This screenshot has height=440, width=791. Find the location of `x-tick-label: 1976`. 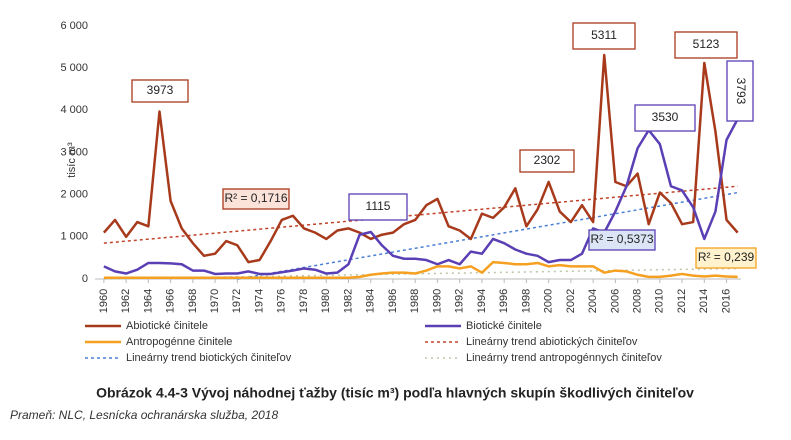

x-tick-label: 1976 is located at coordinates (282, 301).